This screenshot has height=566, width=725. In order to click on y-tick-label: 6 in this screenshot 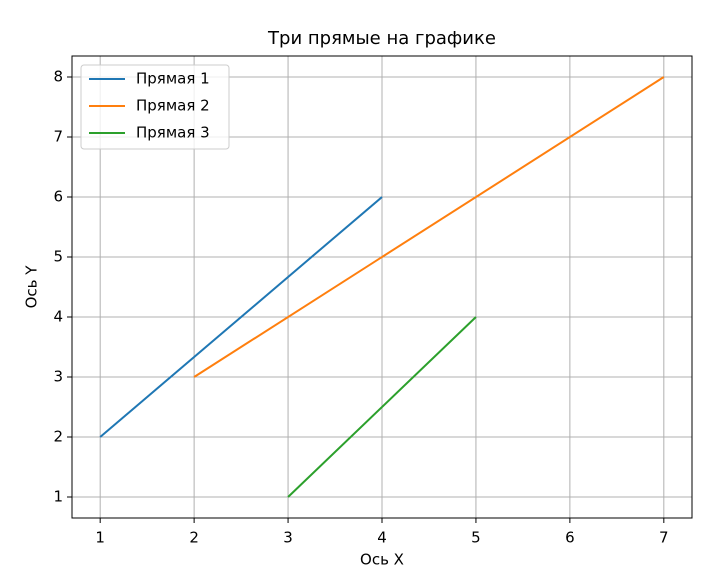, I will do `click(58, 197)`.